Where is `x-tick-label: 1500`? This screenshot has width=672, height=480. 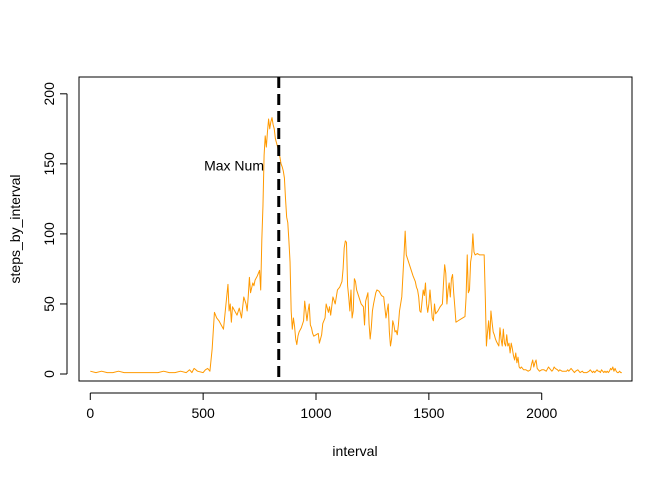 x-tick-label: 1500 is located at coordinates (428, 413).